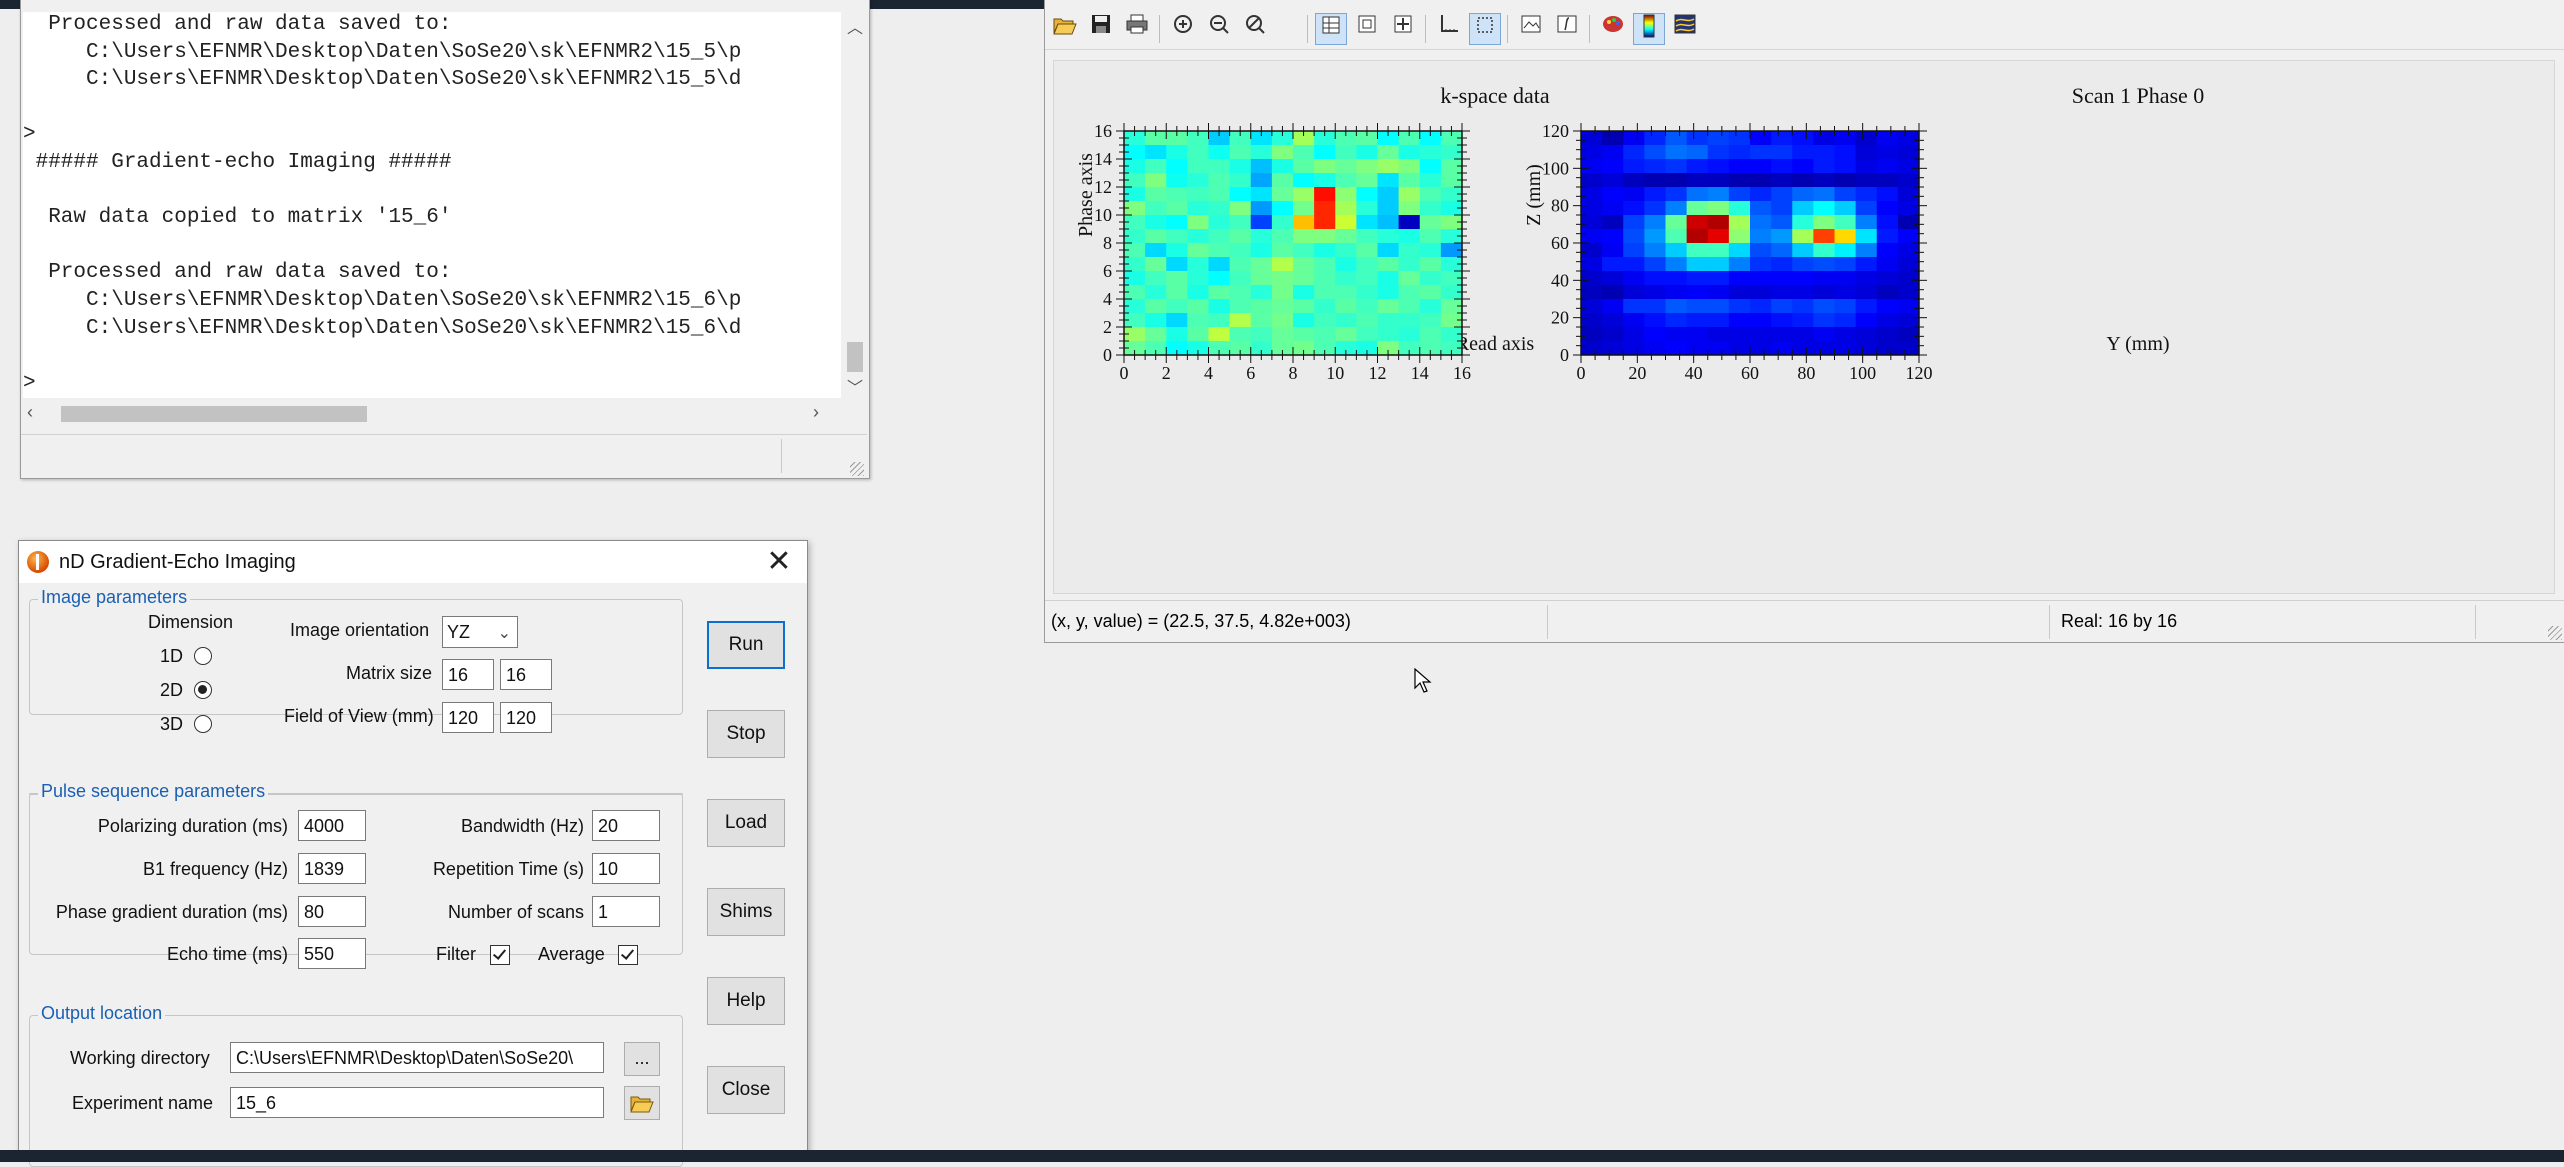 This screenshot has width=2564, height=1167. What do you see at coordinates (746, 1001) in the screenshot?
I see `help-button: Help` at bounding box center [746, 1001].